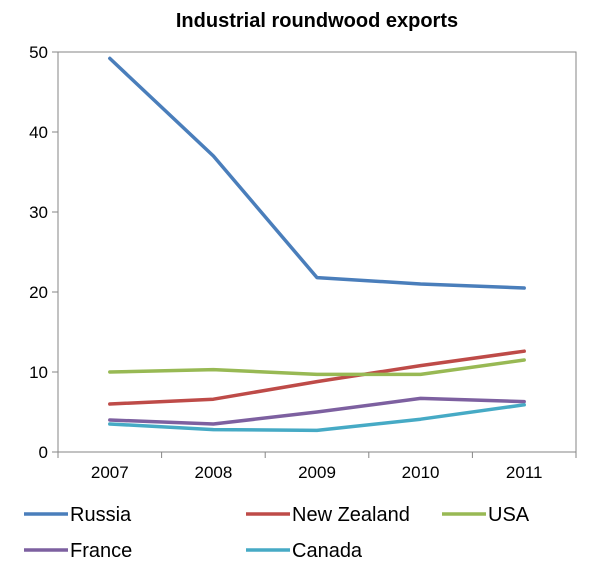 Image resolution: width=597 pixels, height=562 pixels. I want to click on legend: Russia New Zealand USA France Canada, so click(277, 533).